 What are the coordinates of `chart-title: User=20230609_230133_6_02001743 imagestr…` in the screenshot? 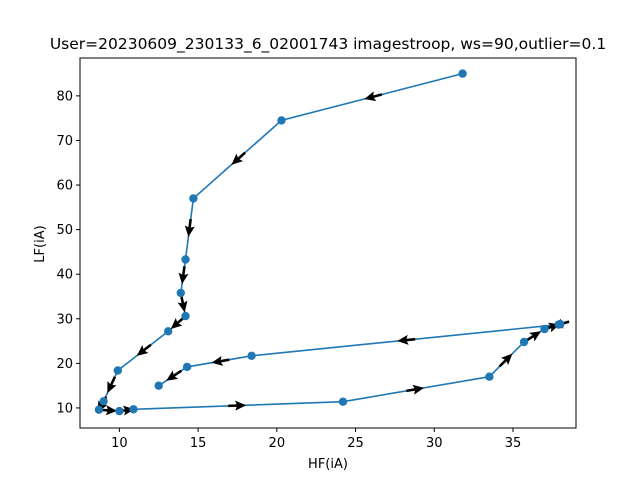 It's located at (328, 44).